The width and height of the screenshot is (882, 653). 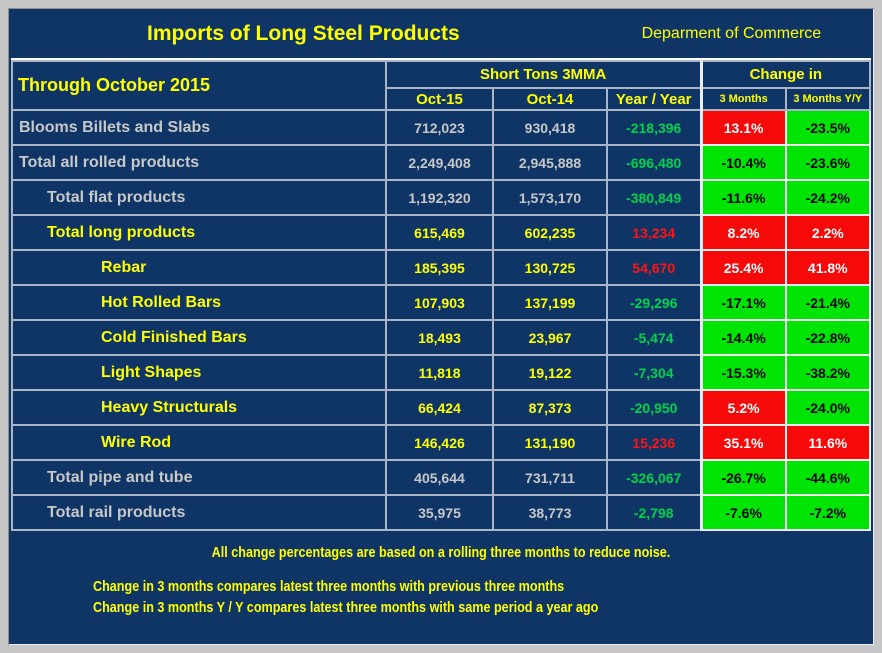 What do you see at coordinates (743, 477) in the screenshot?
I see `change-3m-cell: -26.7%` at bounding box center [743, 477].